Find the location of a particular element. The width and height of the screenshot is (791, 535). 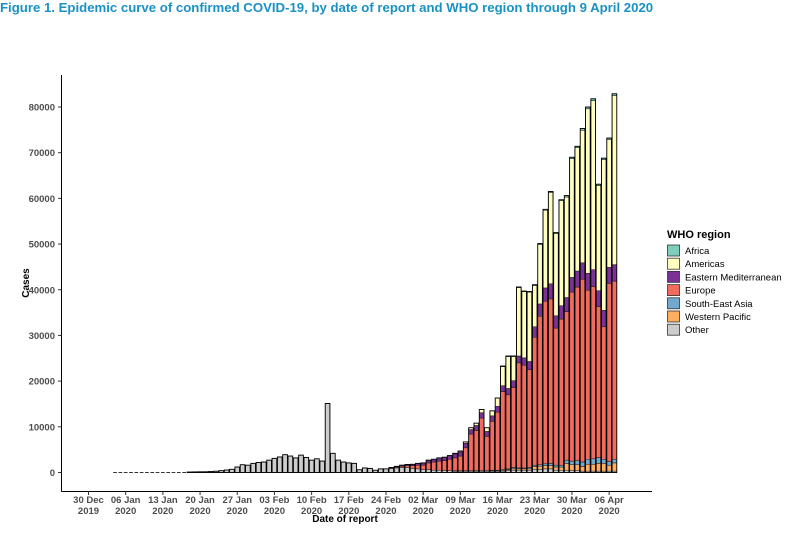

x-tick-label: 16 Mar is located at coordinates (498, 500).